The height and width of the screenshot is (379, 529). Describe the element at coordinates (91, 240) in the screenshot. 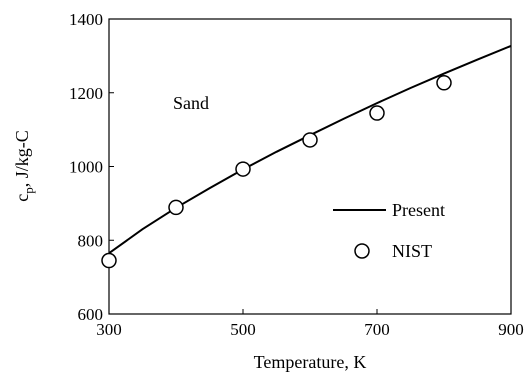

I see `y-tick-label: 800` at that location.